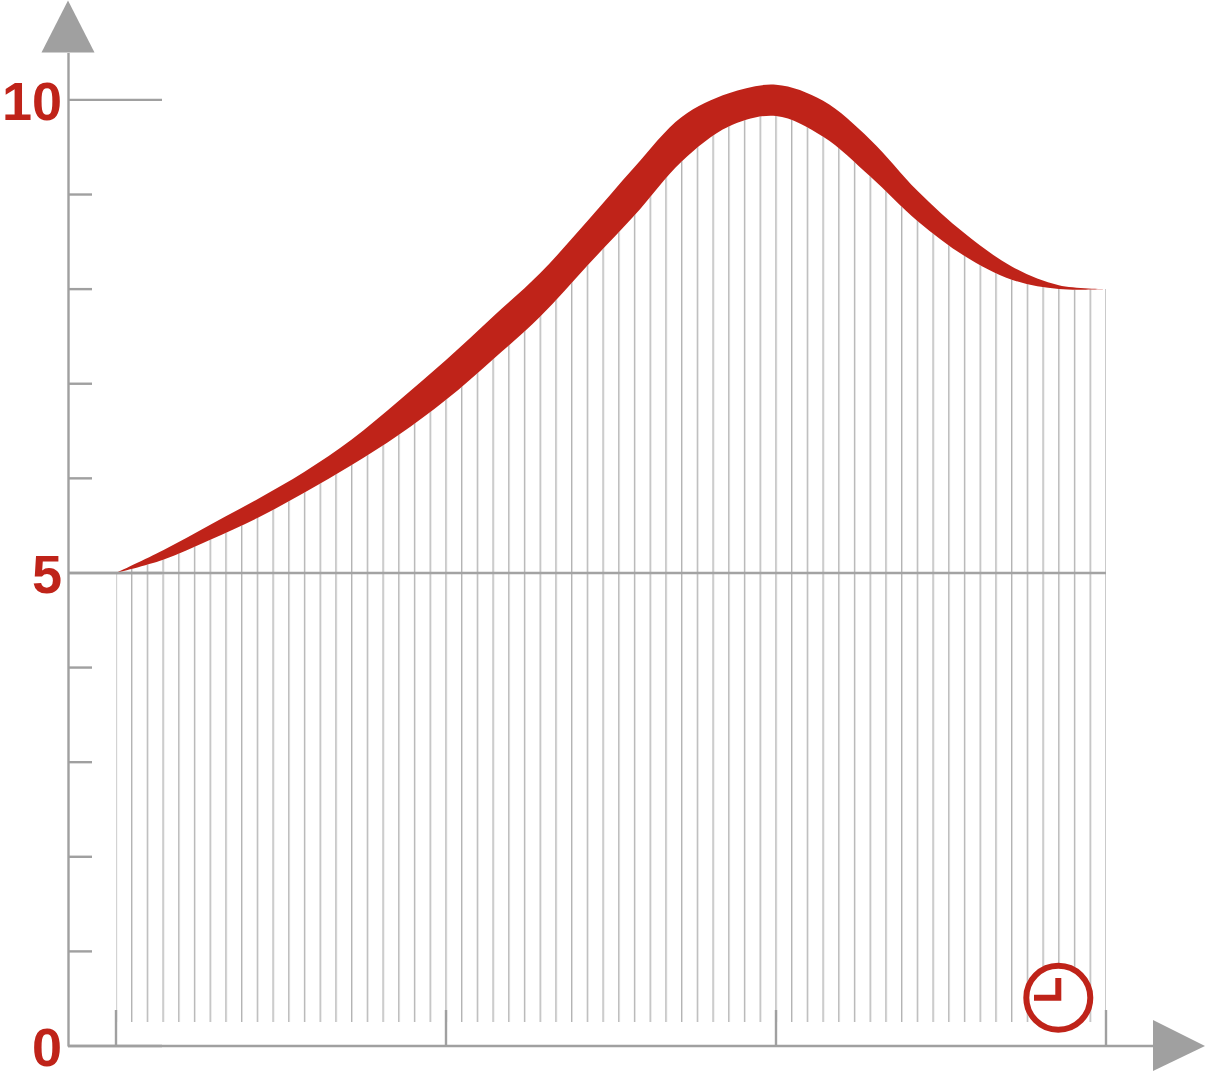 Image resolution: width=1208 pixels, height=1072 pixels. What do you see at coordinates (46, 573) in the screenshot?
I see `y-tick-label: 5` at bounding box center [46, 573].